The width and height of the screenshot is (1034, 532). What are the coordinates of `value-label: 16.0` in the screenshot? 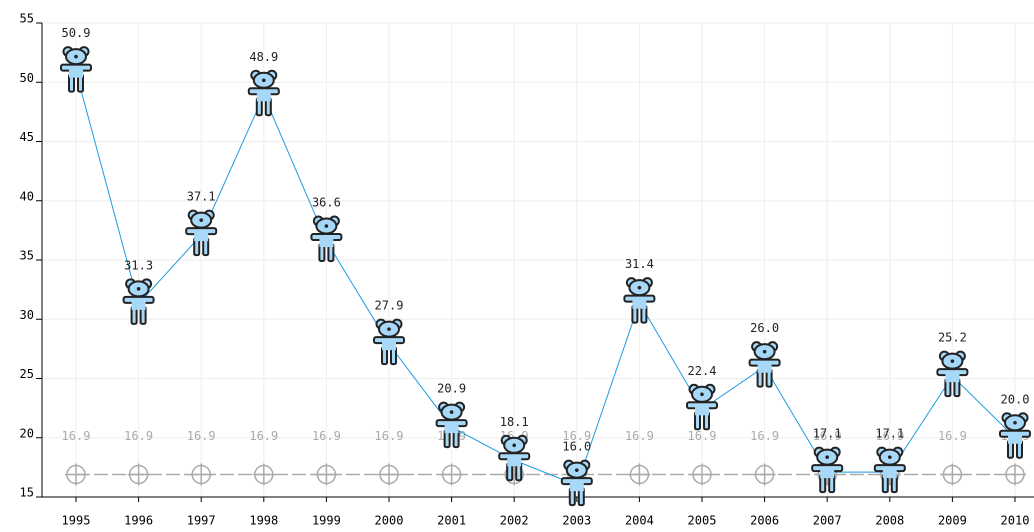 It's located at (576, 447).